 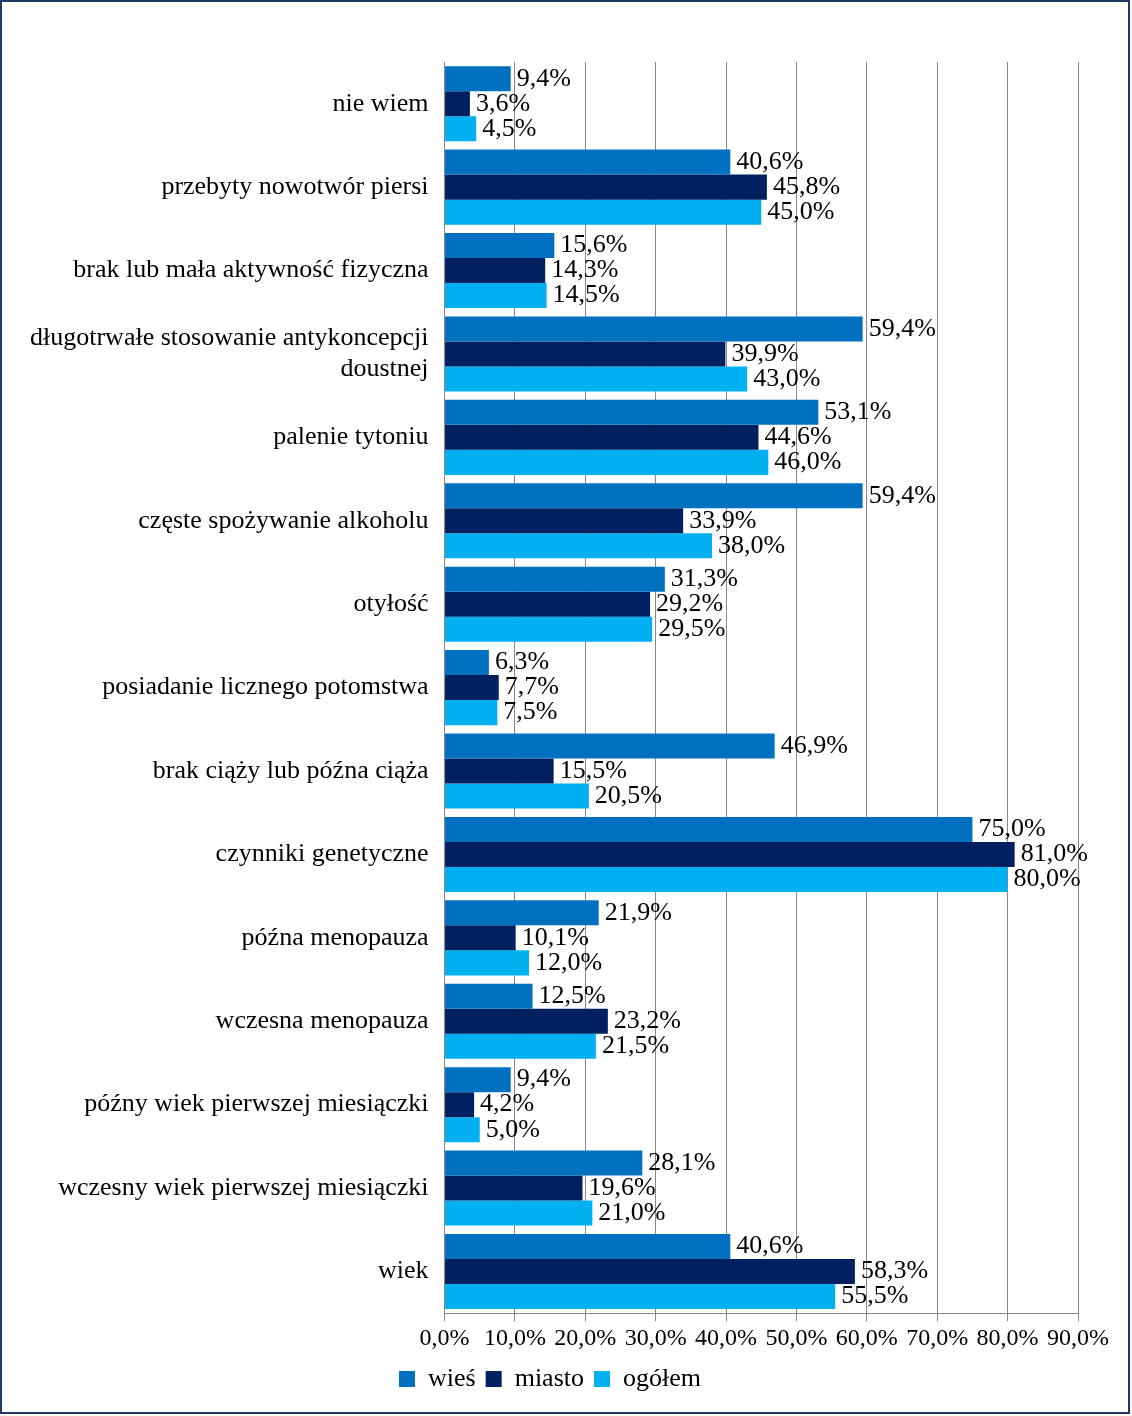 What do you see at coordinates (322, 853) in the screenshot?
I see `y-tick-label: czynniki genetyczne` at bounding box center [322, 853].